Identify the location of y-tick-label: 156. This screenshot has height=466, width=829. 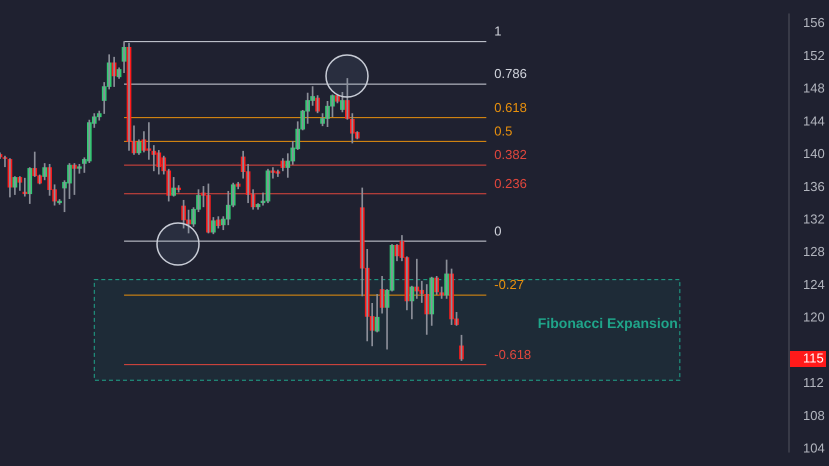
(814, 22).